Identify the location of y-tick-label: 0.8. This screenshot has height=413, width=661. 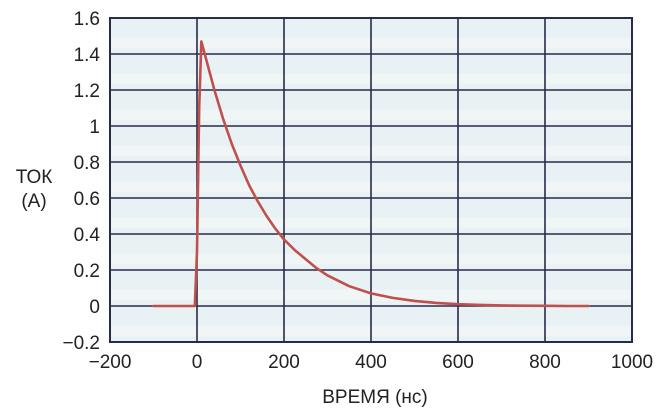
(87, 163).